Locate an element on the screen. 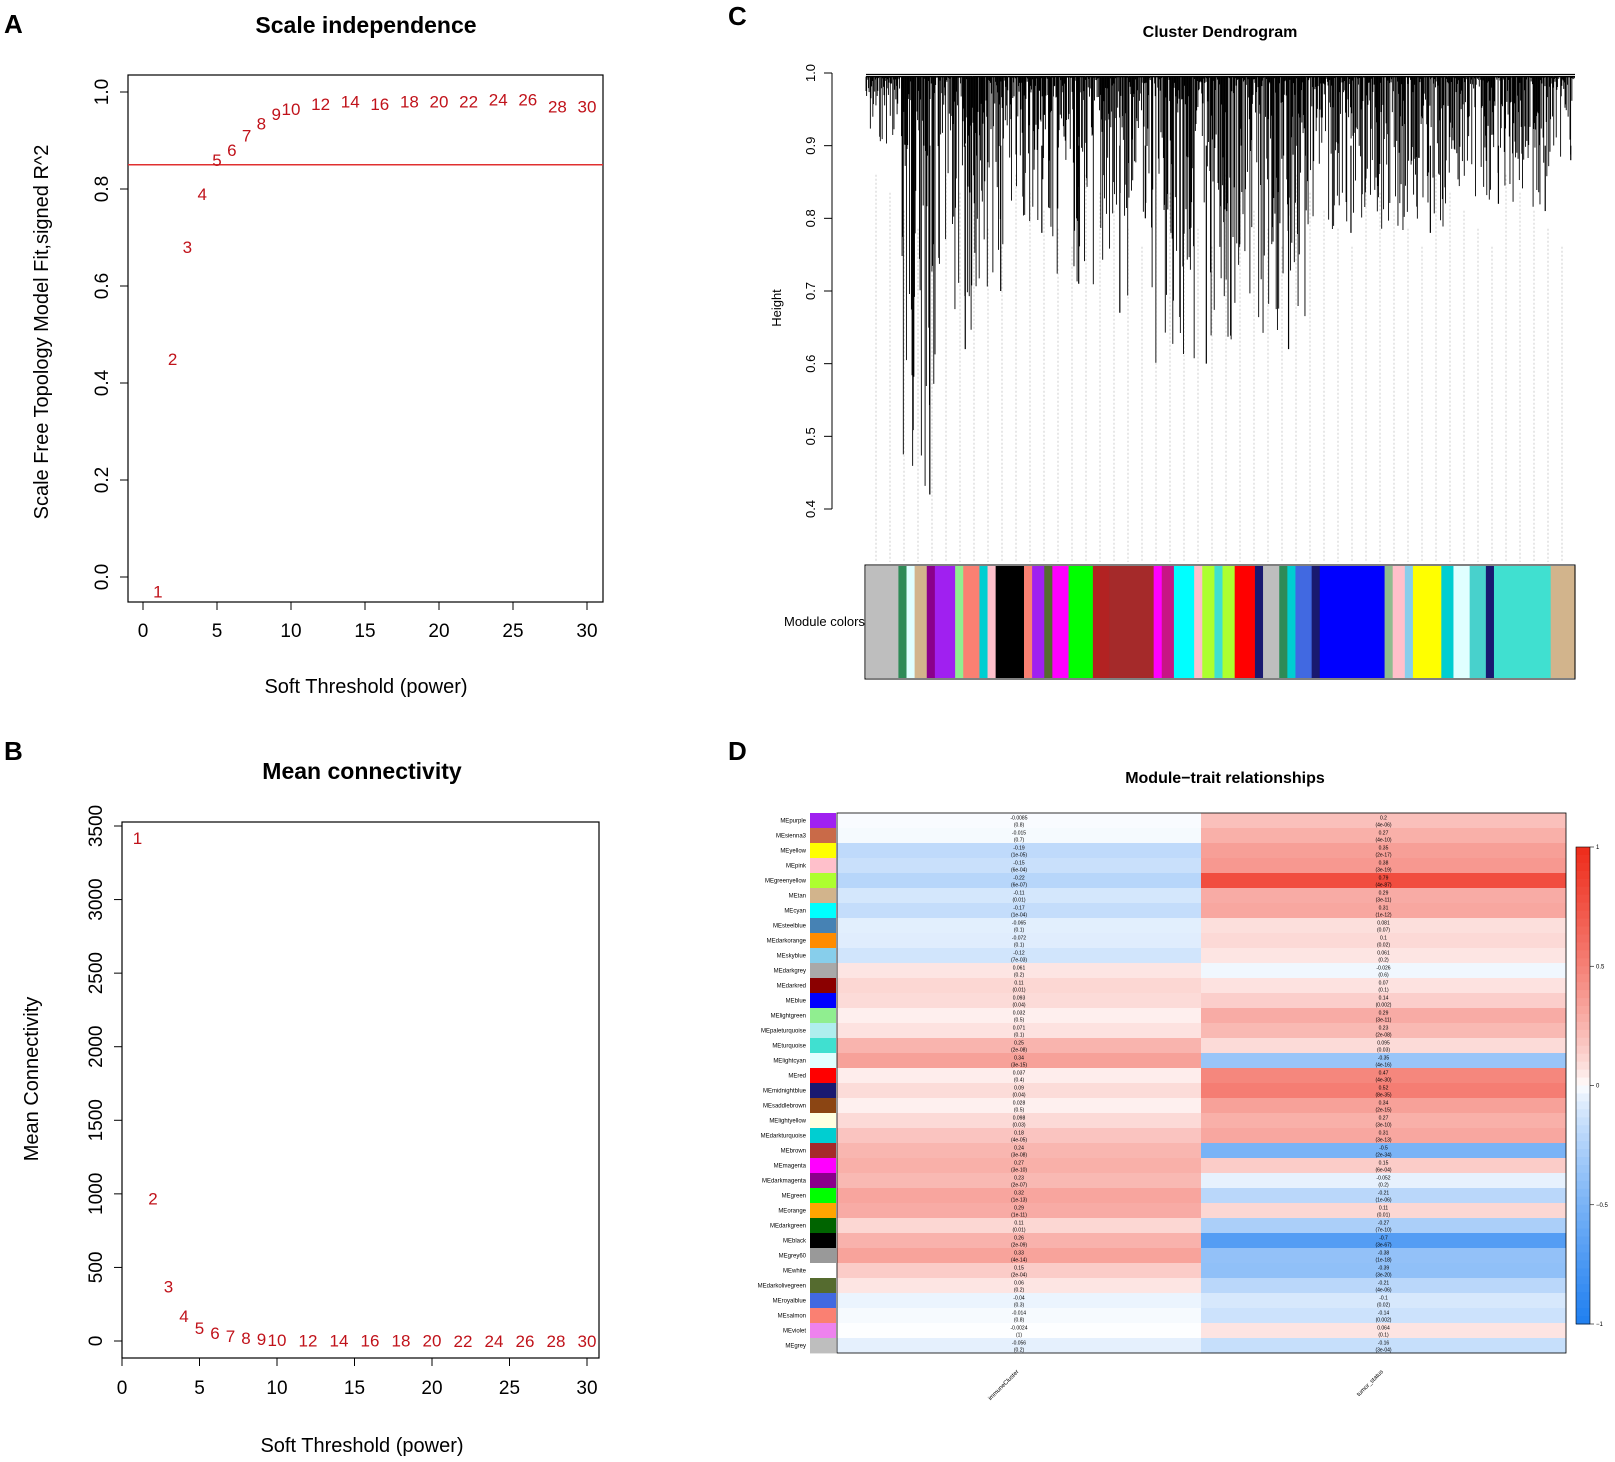  panel-d-module-label: MEdarkgrey is located at coordinates (790, 972).